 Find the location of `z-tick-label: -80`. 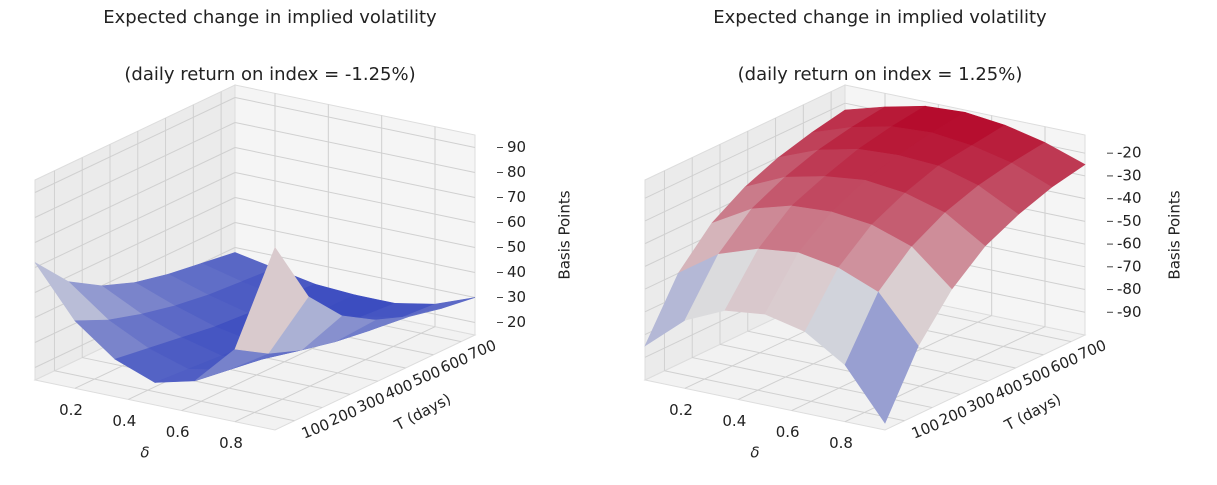

z-tick-label: -80 is located at coordinates (1129, 289).